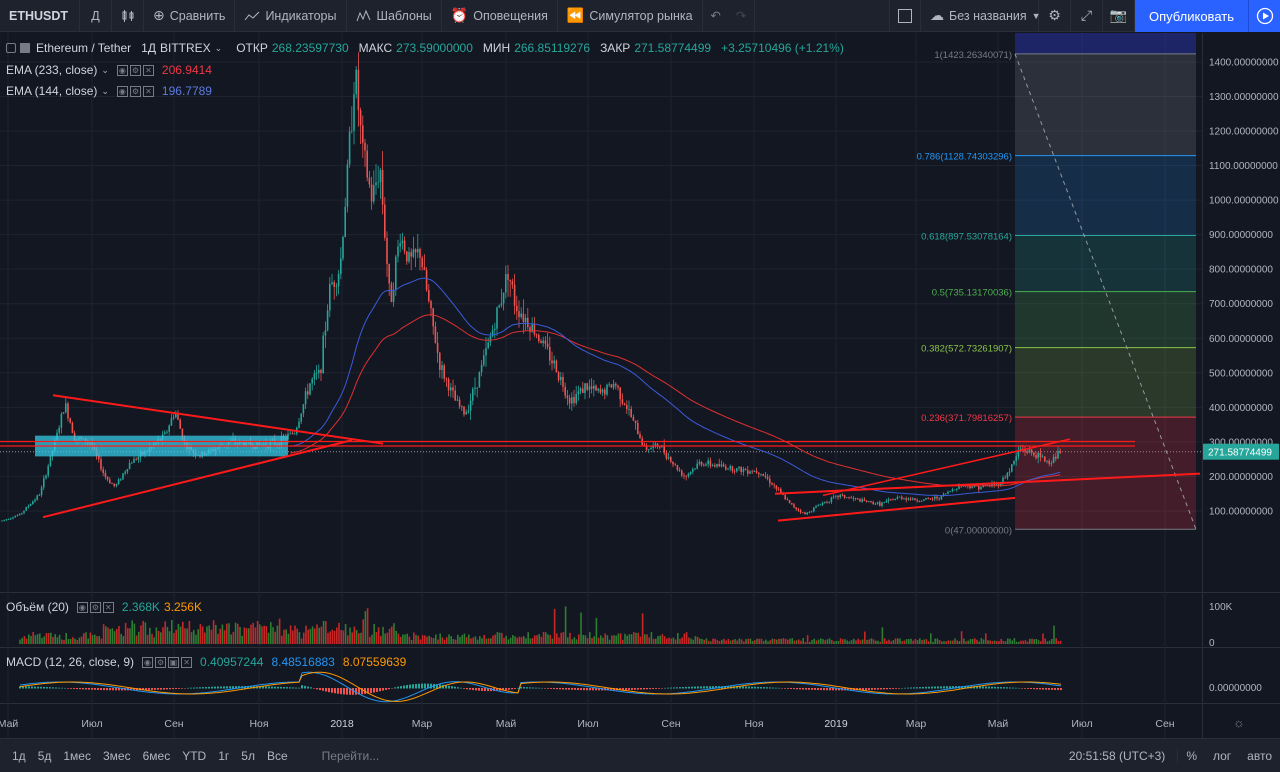 The image size is (1280, 772). Describe the element at coordinates (190, 16) in the screenshot. I see `compare-button: ⊕ Сравнить` at that location.